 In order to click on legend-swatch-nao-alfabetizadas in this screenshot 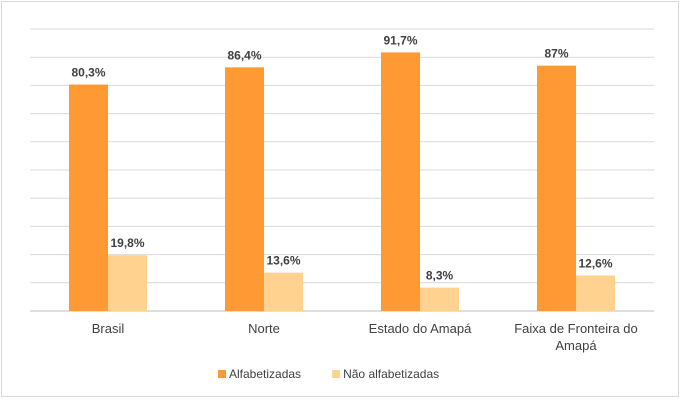, I will do `click(336, 374)`.